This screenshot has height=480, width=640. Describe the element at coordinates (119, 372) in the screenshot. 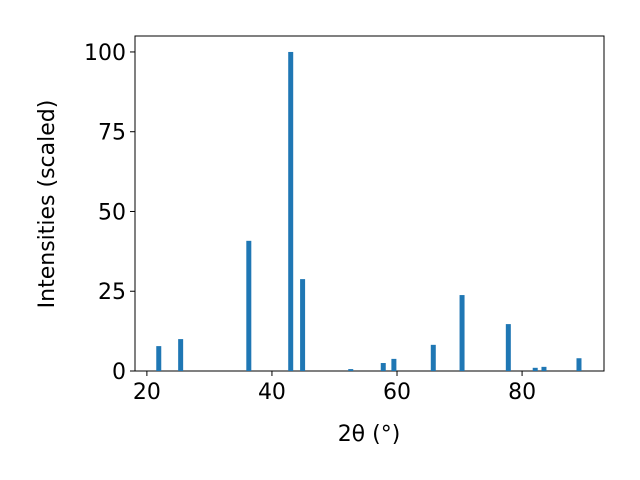

I see `y-tick-label: 0` at that location.